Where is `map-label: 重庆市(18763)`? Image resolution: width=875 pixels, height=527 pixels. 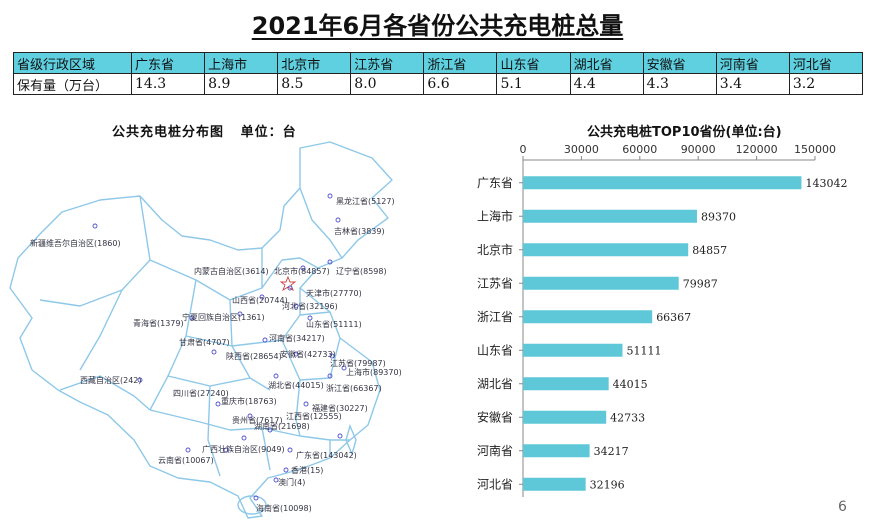 map-label: 重庆市(18763) is located at coordinates (249, 401).